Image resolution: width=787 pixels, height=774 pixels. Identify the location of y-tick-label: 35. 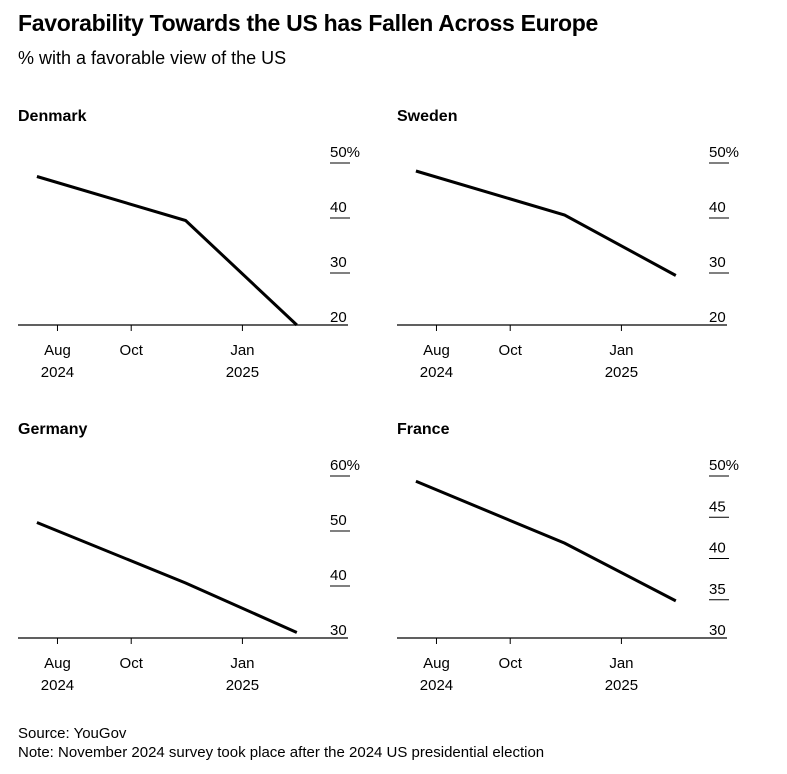
(717, 589).